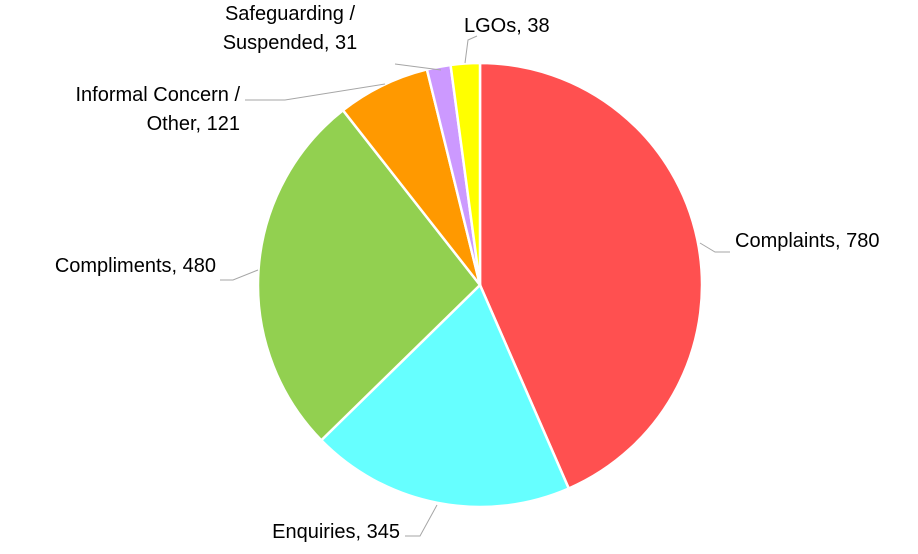  Describe the element at coordinates (290, 28) in the screenshot. I see `data-label: Safeguarding / Suspended, 31` at that location.